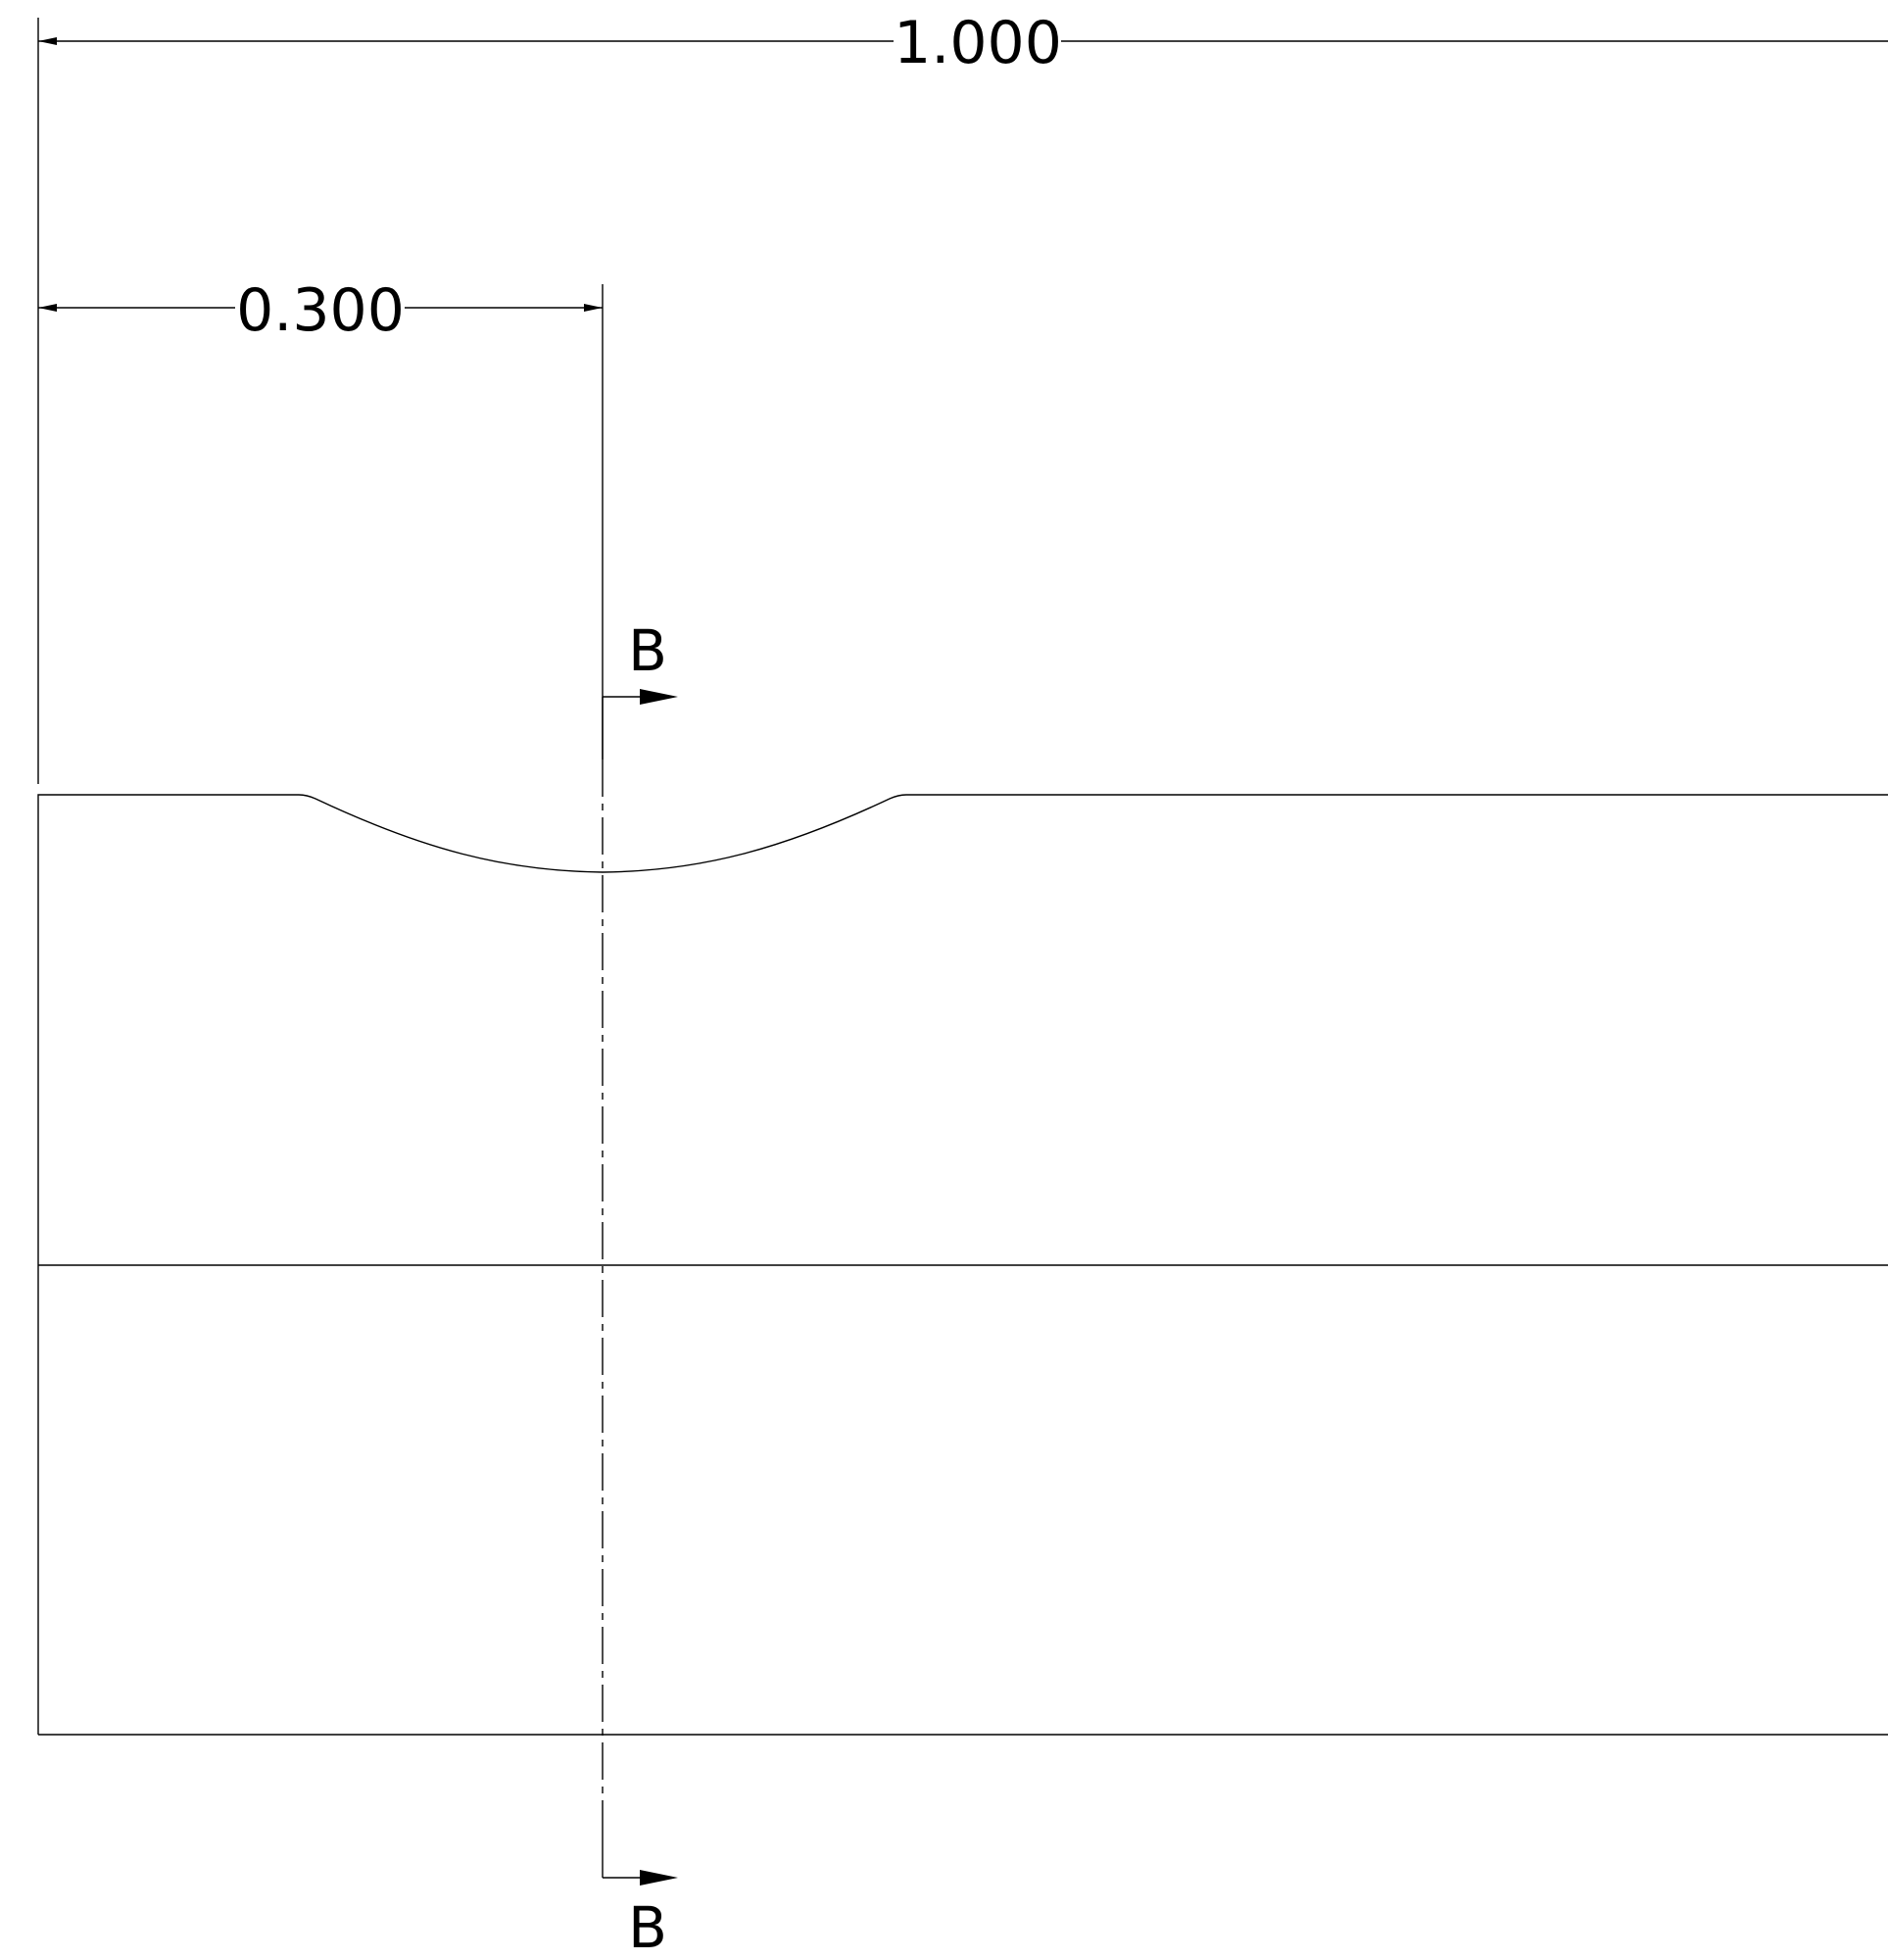 This screenshot has width=1888, height=1960. I want to click on section-position-arrowhead-right, so click(593, 308).